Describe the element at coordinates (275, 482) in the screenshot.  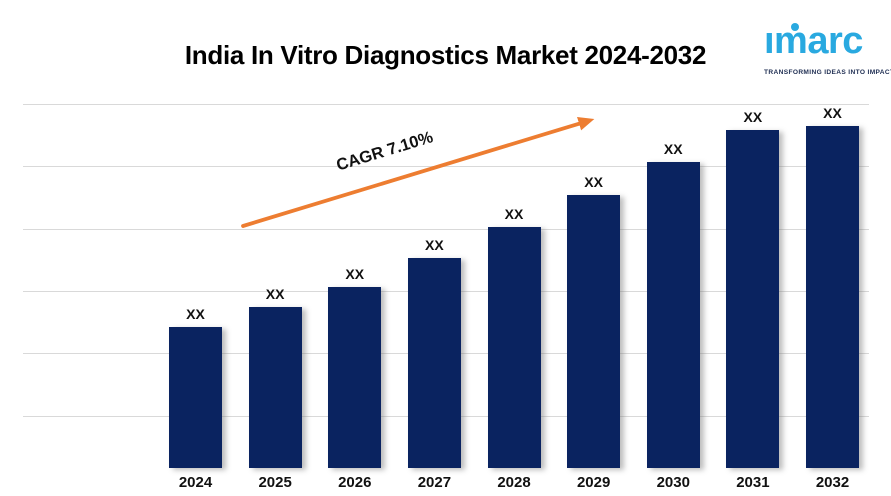
I see `bar-year-label: 2025` at that location.